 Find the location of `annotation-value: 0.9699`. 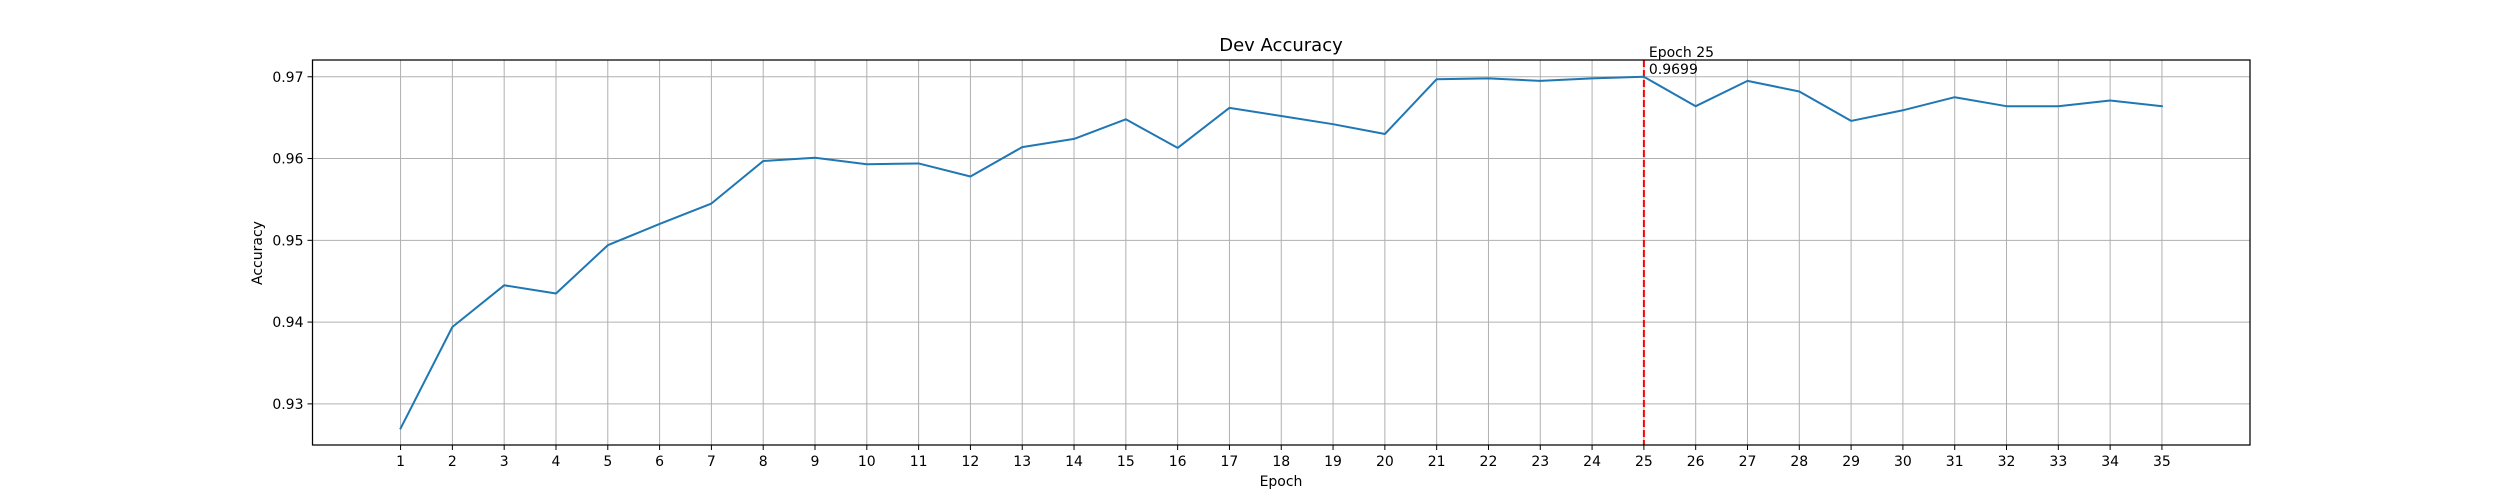

annotation-value: 0.9699 is located at coordinates (1673, 70).